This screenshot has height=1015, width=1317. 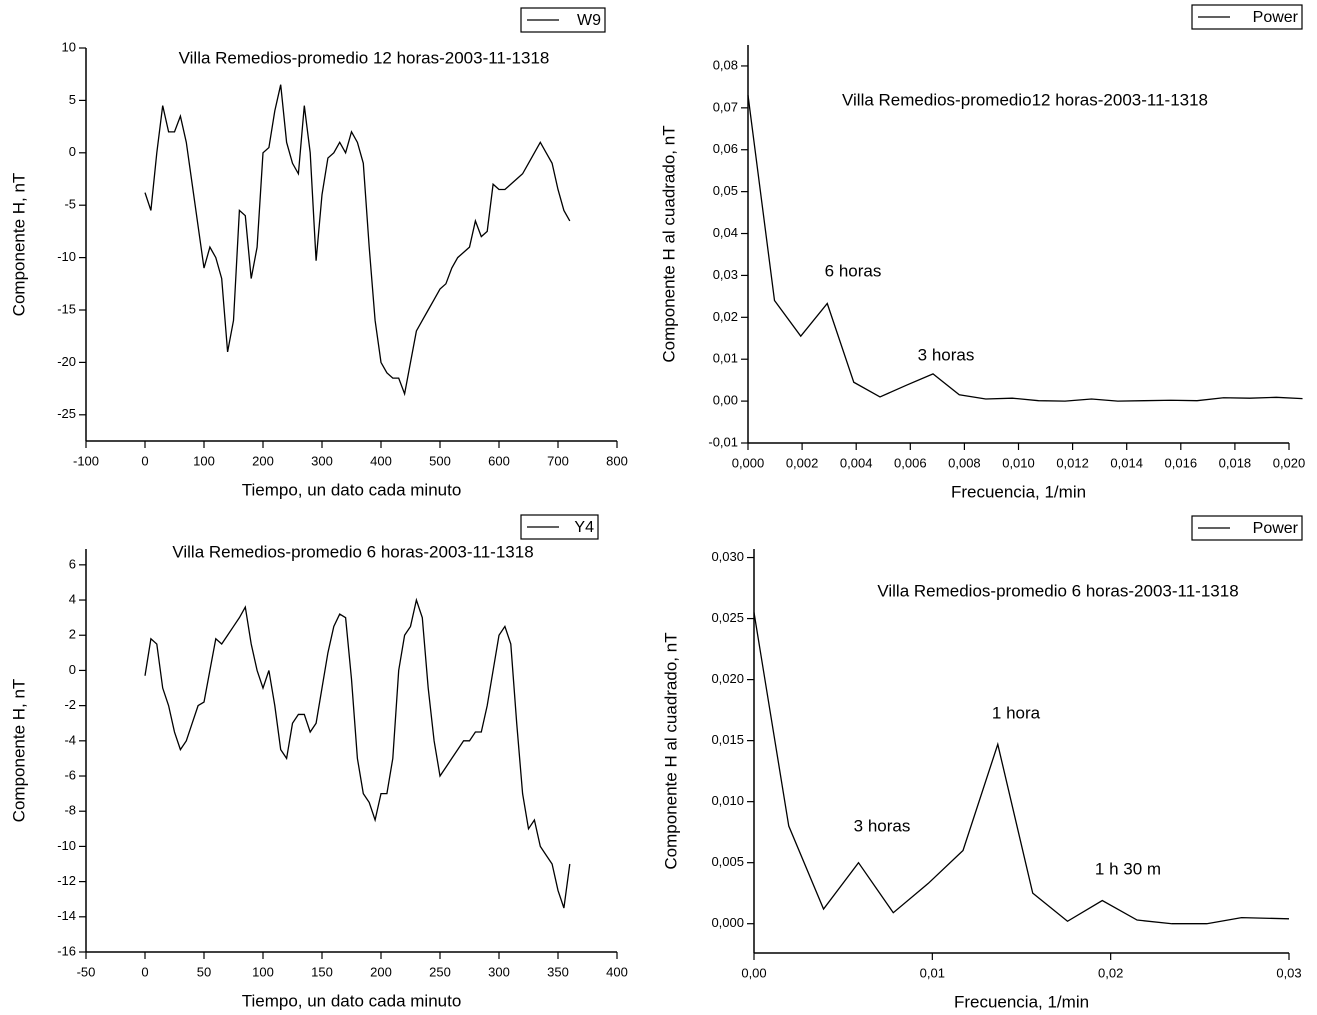 I want to click on y-tick-label: -16, so click(x=66, y=950).